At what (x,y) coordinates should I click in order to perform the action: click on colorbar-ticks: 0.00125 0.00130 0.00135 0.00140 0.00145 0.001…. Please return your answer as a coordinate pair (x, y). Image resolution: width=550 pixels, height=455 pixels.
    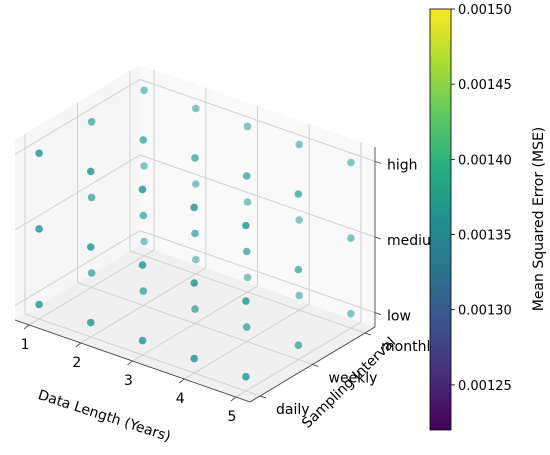
    Looking at the image, I should click on (481, 198).